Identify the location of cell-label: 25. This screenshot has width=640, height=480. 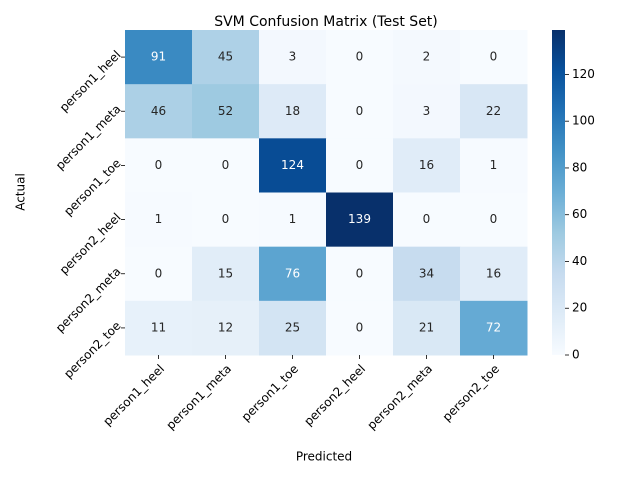
(292, 327).